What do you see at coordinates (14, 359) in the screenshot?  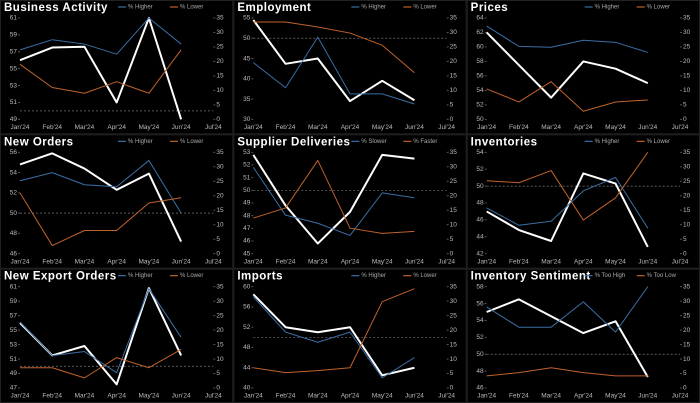 I see `y-tick-label: 51` at bounding box center [14, 359].